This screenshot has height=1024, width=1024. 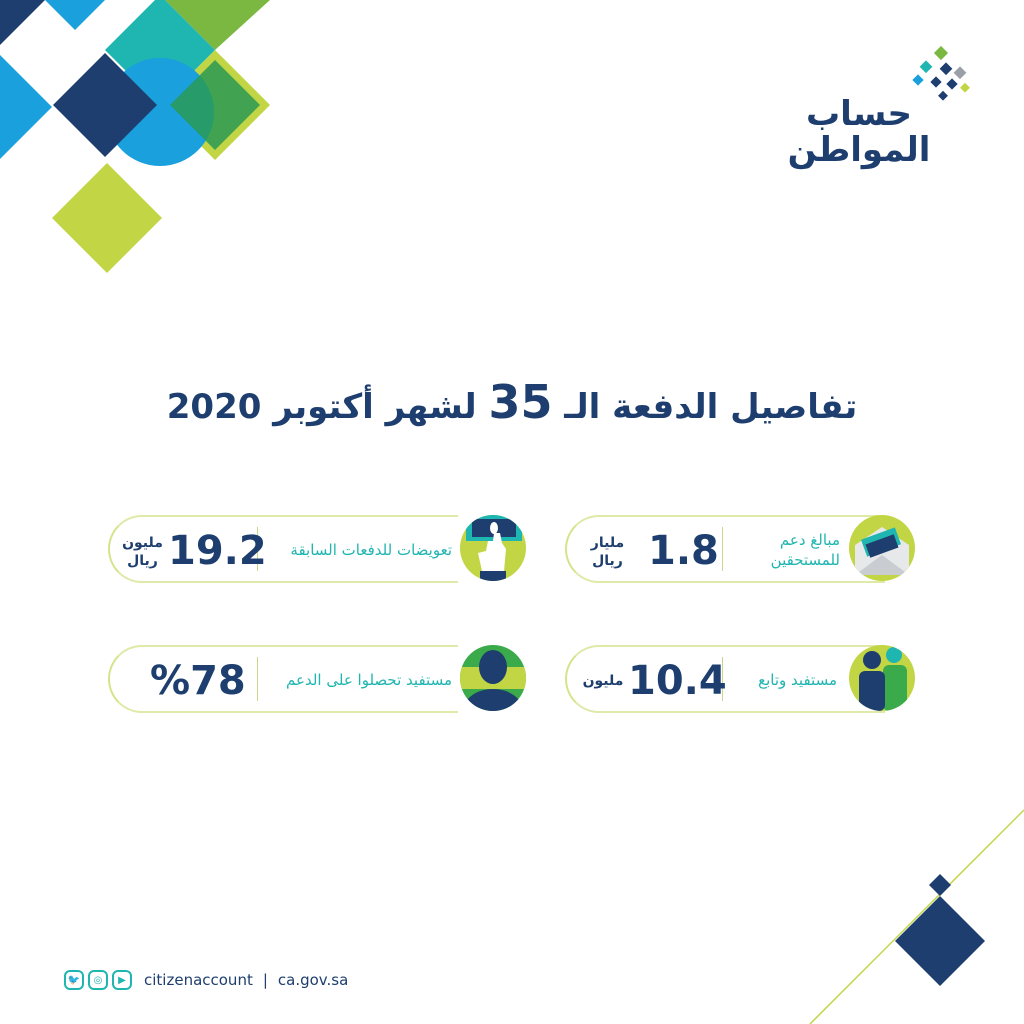 I want to click on logo-line1: حساب, so click(x=859, y=114).